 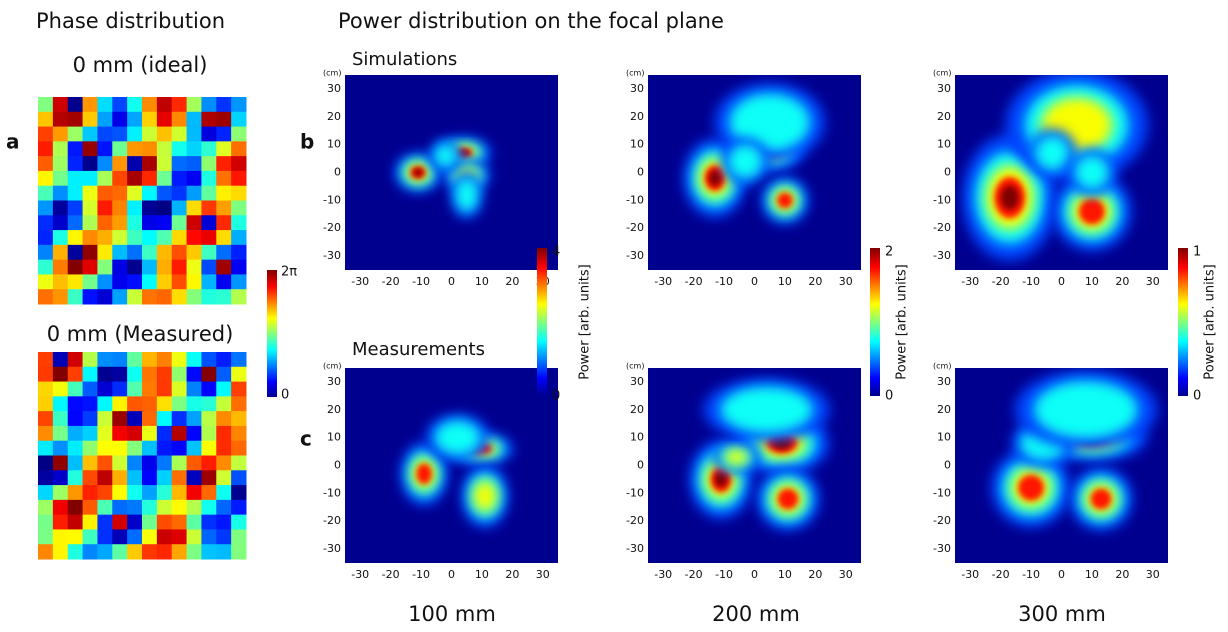 I want to click on power-map, so click(x=1061, y=172).